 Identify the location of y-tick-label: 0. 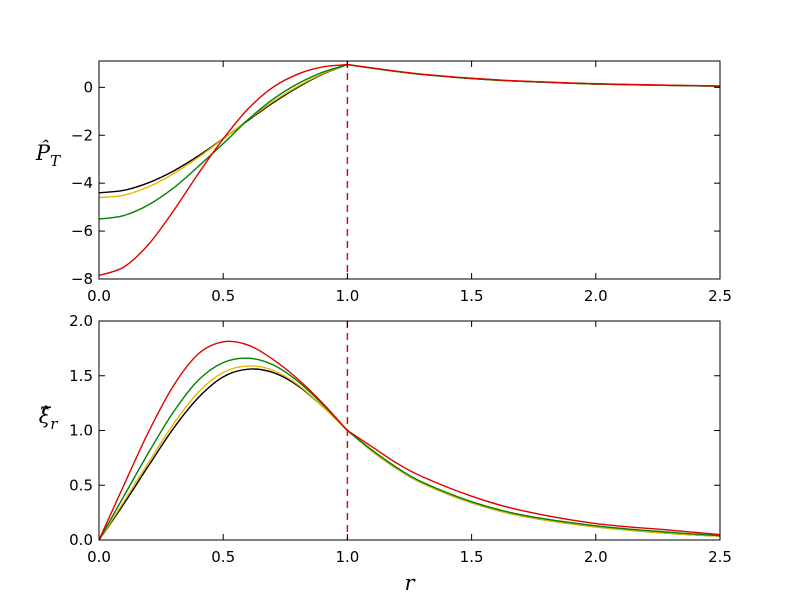
(88, 87).